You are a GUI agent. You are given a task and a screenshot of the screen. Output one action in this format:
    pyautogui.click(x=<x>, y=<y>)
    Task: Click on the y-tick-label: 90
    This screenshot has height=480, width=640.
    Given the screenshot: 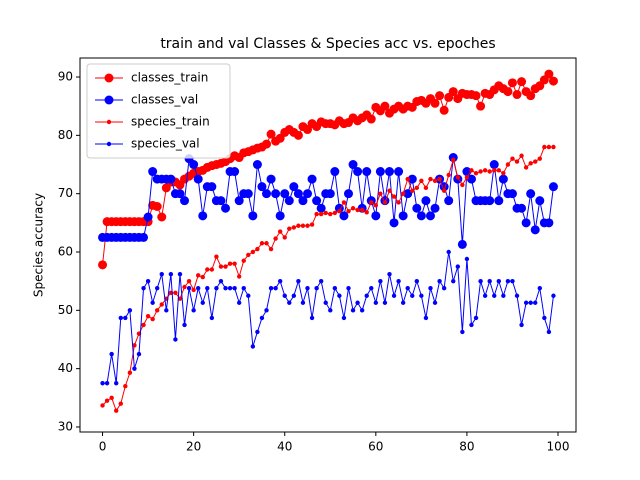 What is the action you would take?
    pyautogui.click(x=65, y=77)
    